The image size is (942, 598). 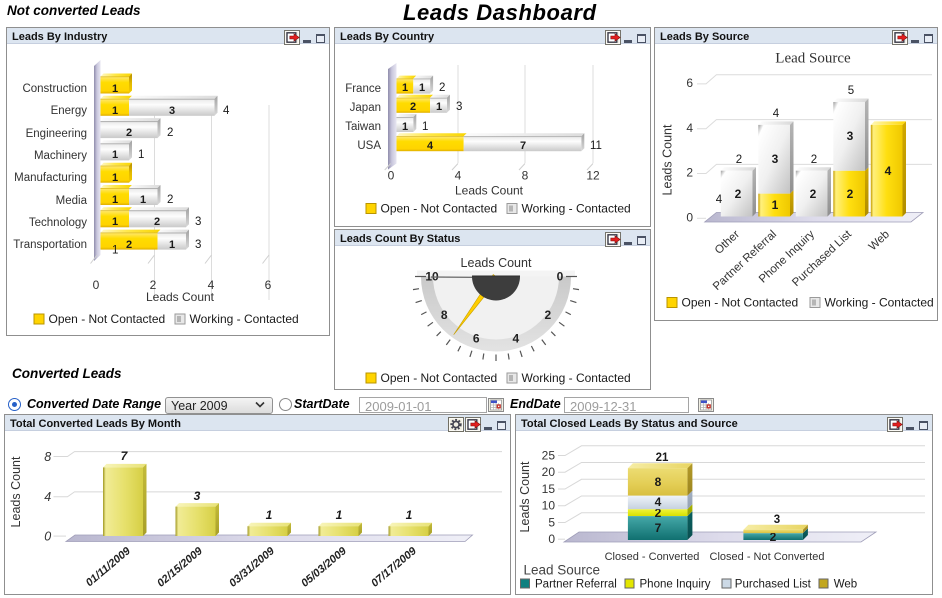 I want to click on svg-text: USA, so click(x=369, y=146).